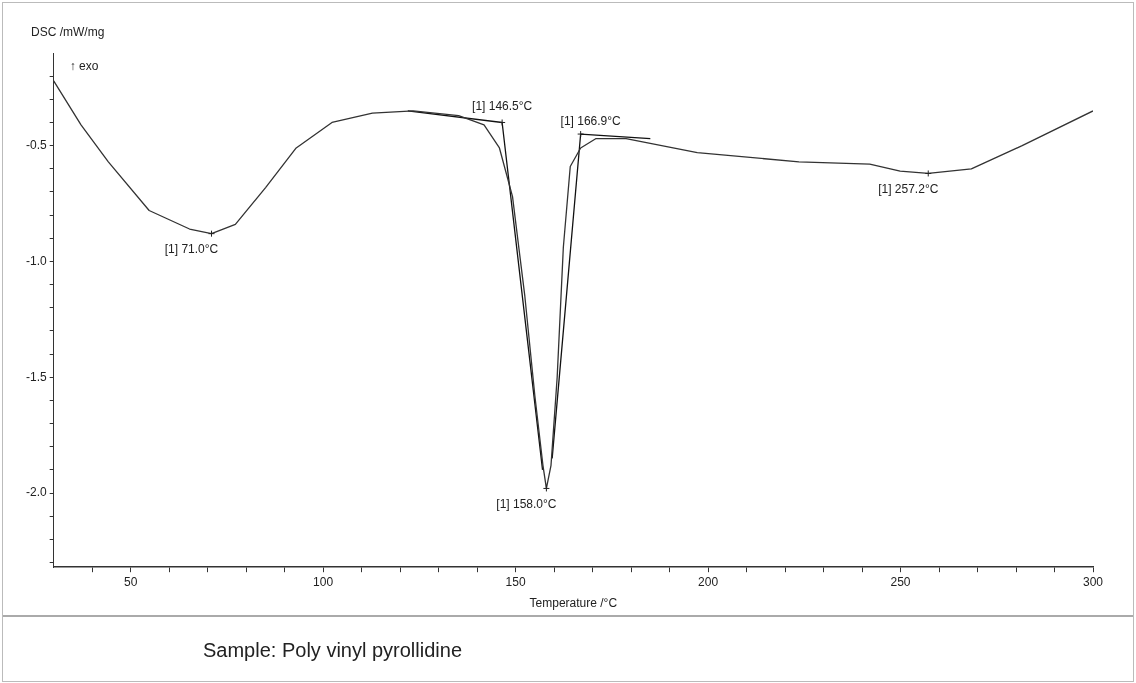 This screenshot has height=683, width=1136. Describe the element at coordinates (36, 260) in the screenshot. I see `y-tick-label: -1.0` at that location.